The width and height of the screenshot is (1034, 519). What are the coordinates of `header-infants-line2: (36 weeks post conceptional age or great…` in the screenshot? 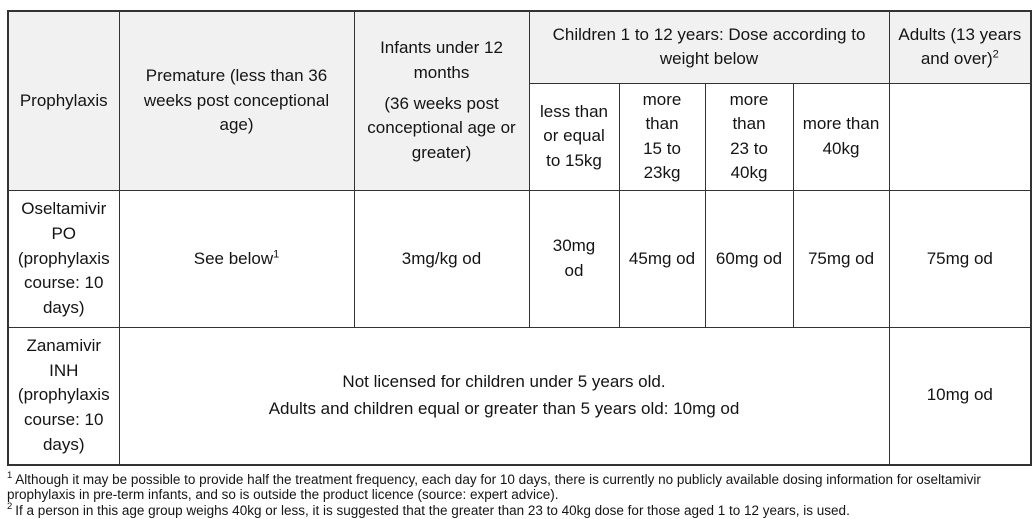 It's located at (441, 127).